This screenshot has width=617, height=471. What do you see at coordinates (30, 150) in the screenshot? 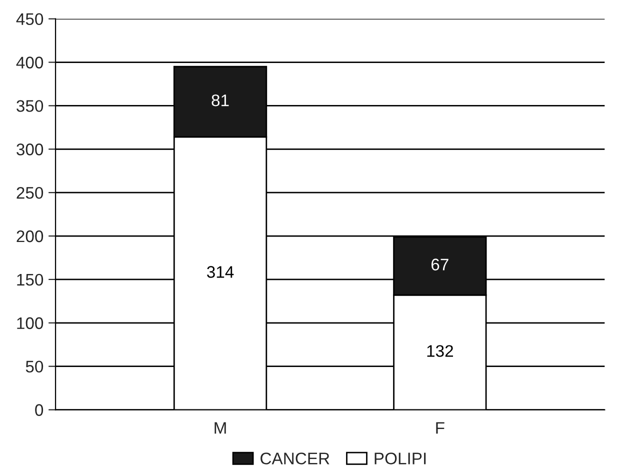
I see `y-tick-label: 300` at bounding box center [30, 150].